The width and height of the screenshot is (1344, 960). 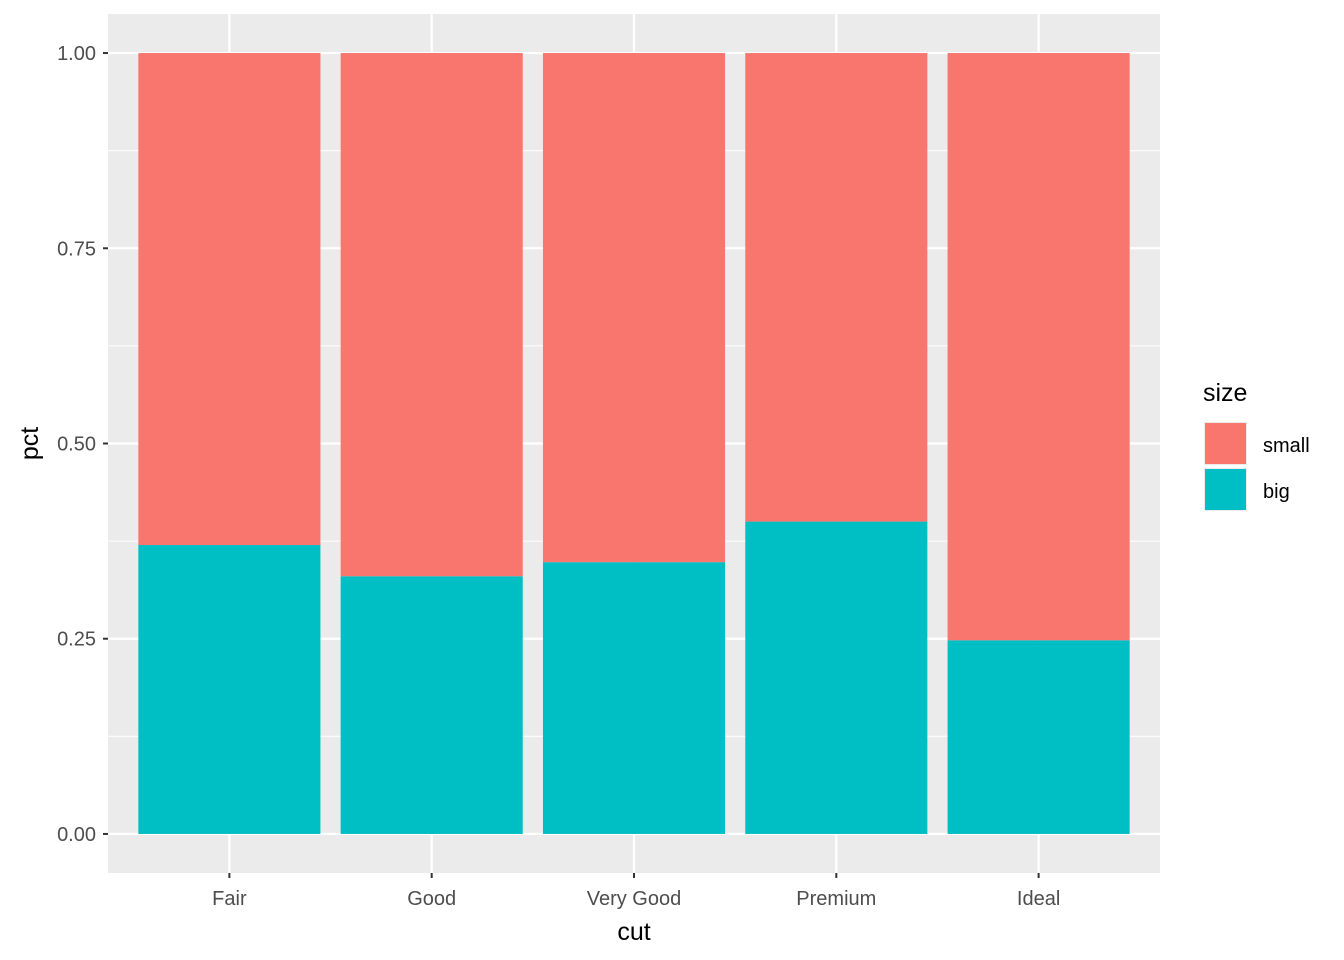 What do you see at coordinates (1256, 445) in the screenshot?
I see `legend: size small big` at bounding box center [1256, 445].